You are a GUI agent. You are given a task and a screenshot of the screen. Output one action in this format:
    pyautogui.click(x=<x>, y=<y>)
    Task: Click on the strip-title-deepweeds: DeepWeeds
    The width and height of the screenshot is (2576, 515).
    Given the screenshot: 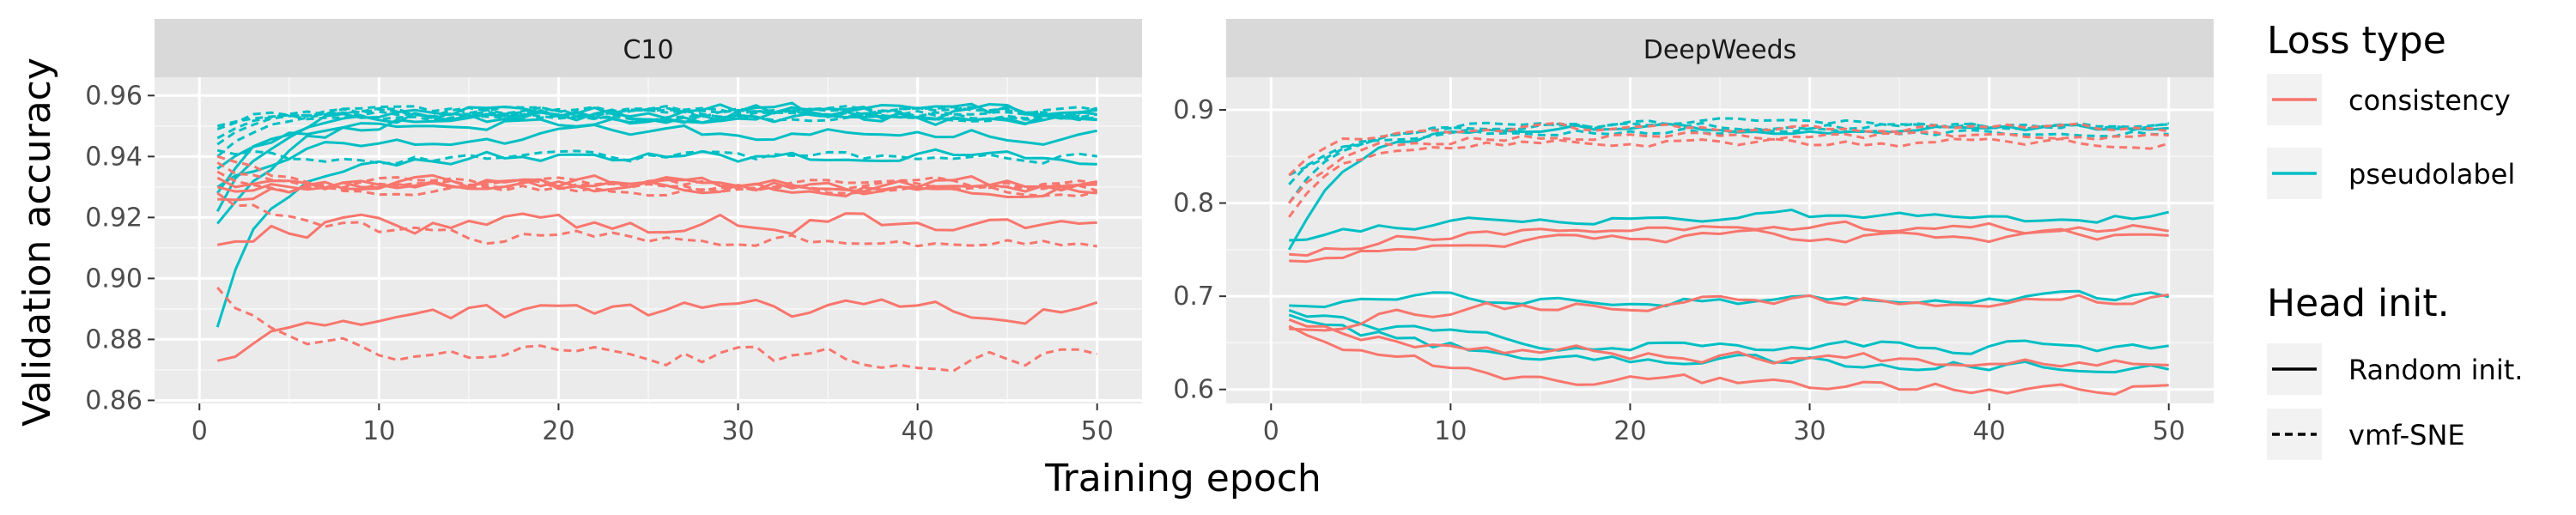 What is the action you would take?
    pyautogui.click(x=1720, y=50)
    